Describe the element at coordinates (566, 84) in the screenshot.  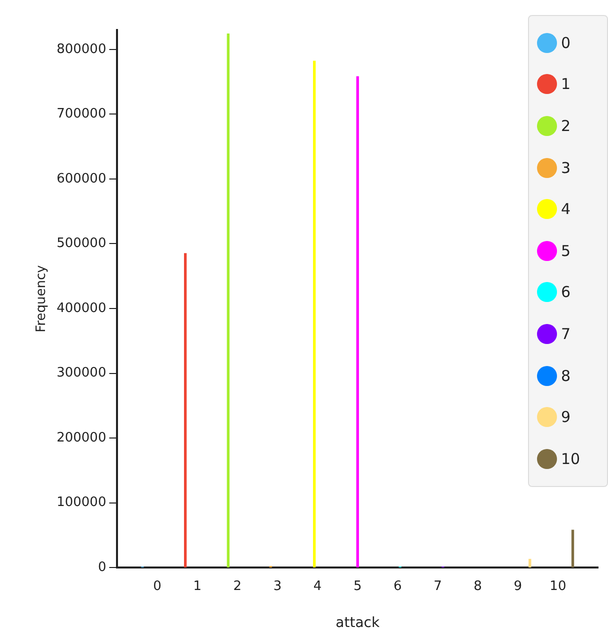
I see `legend-label: 1` at that location.